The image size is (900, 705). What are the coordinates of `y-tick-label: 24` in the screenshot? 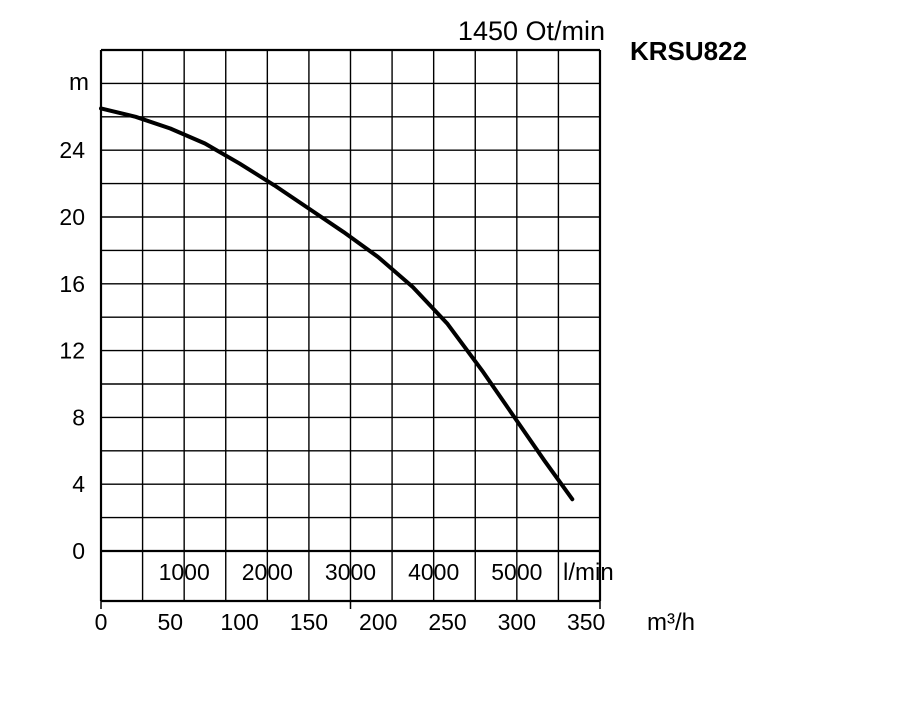 It's located at (72, 150).